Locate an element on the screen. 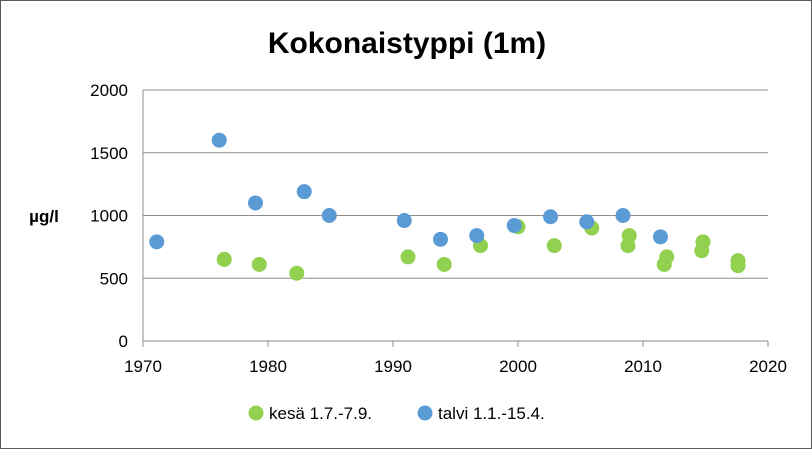  x-tick-label: 2020 is located at coordinates (768, 366).